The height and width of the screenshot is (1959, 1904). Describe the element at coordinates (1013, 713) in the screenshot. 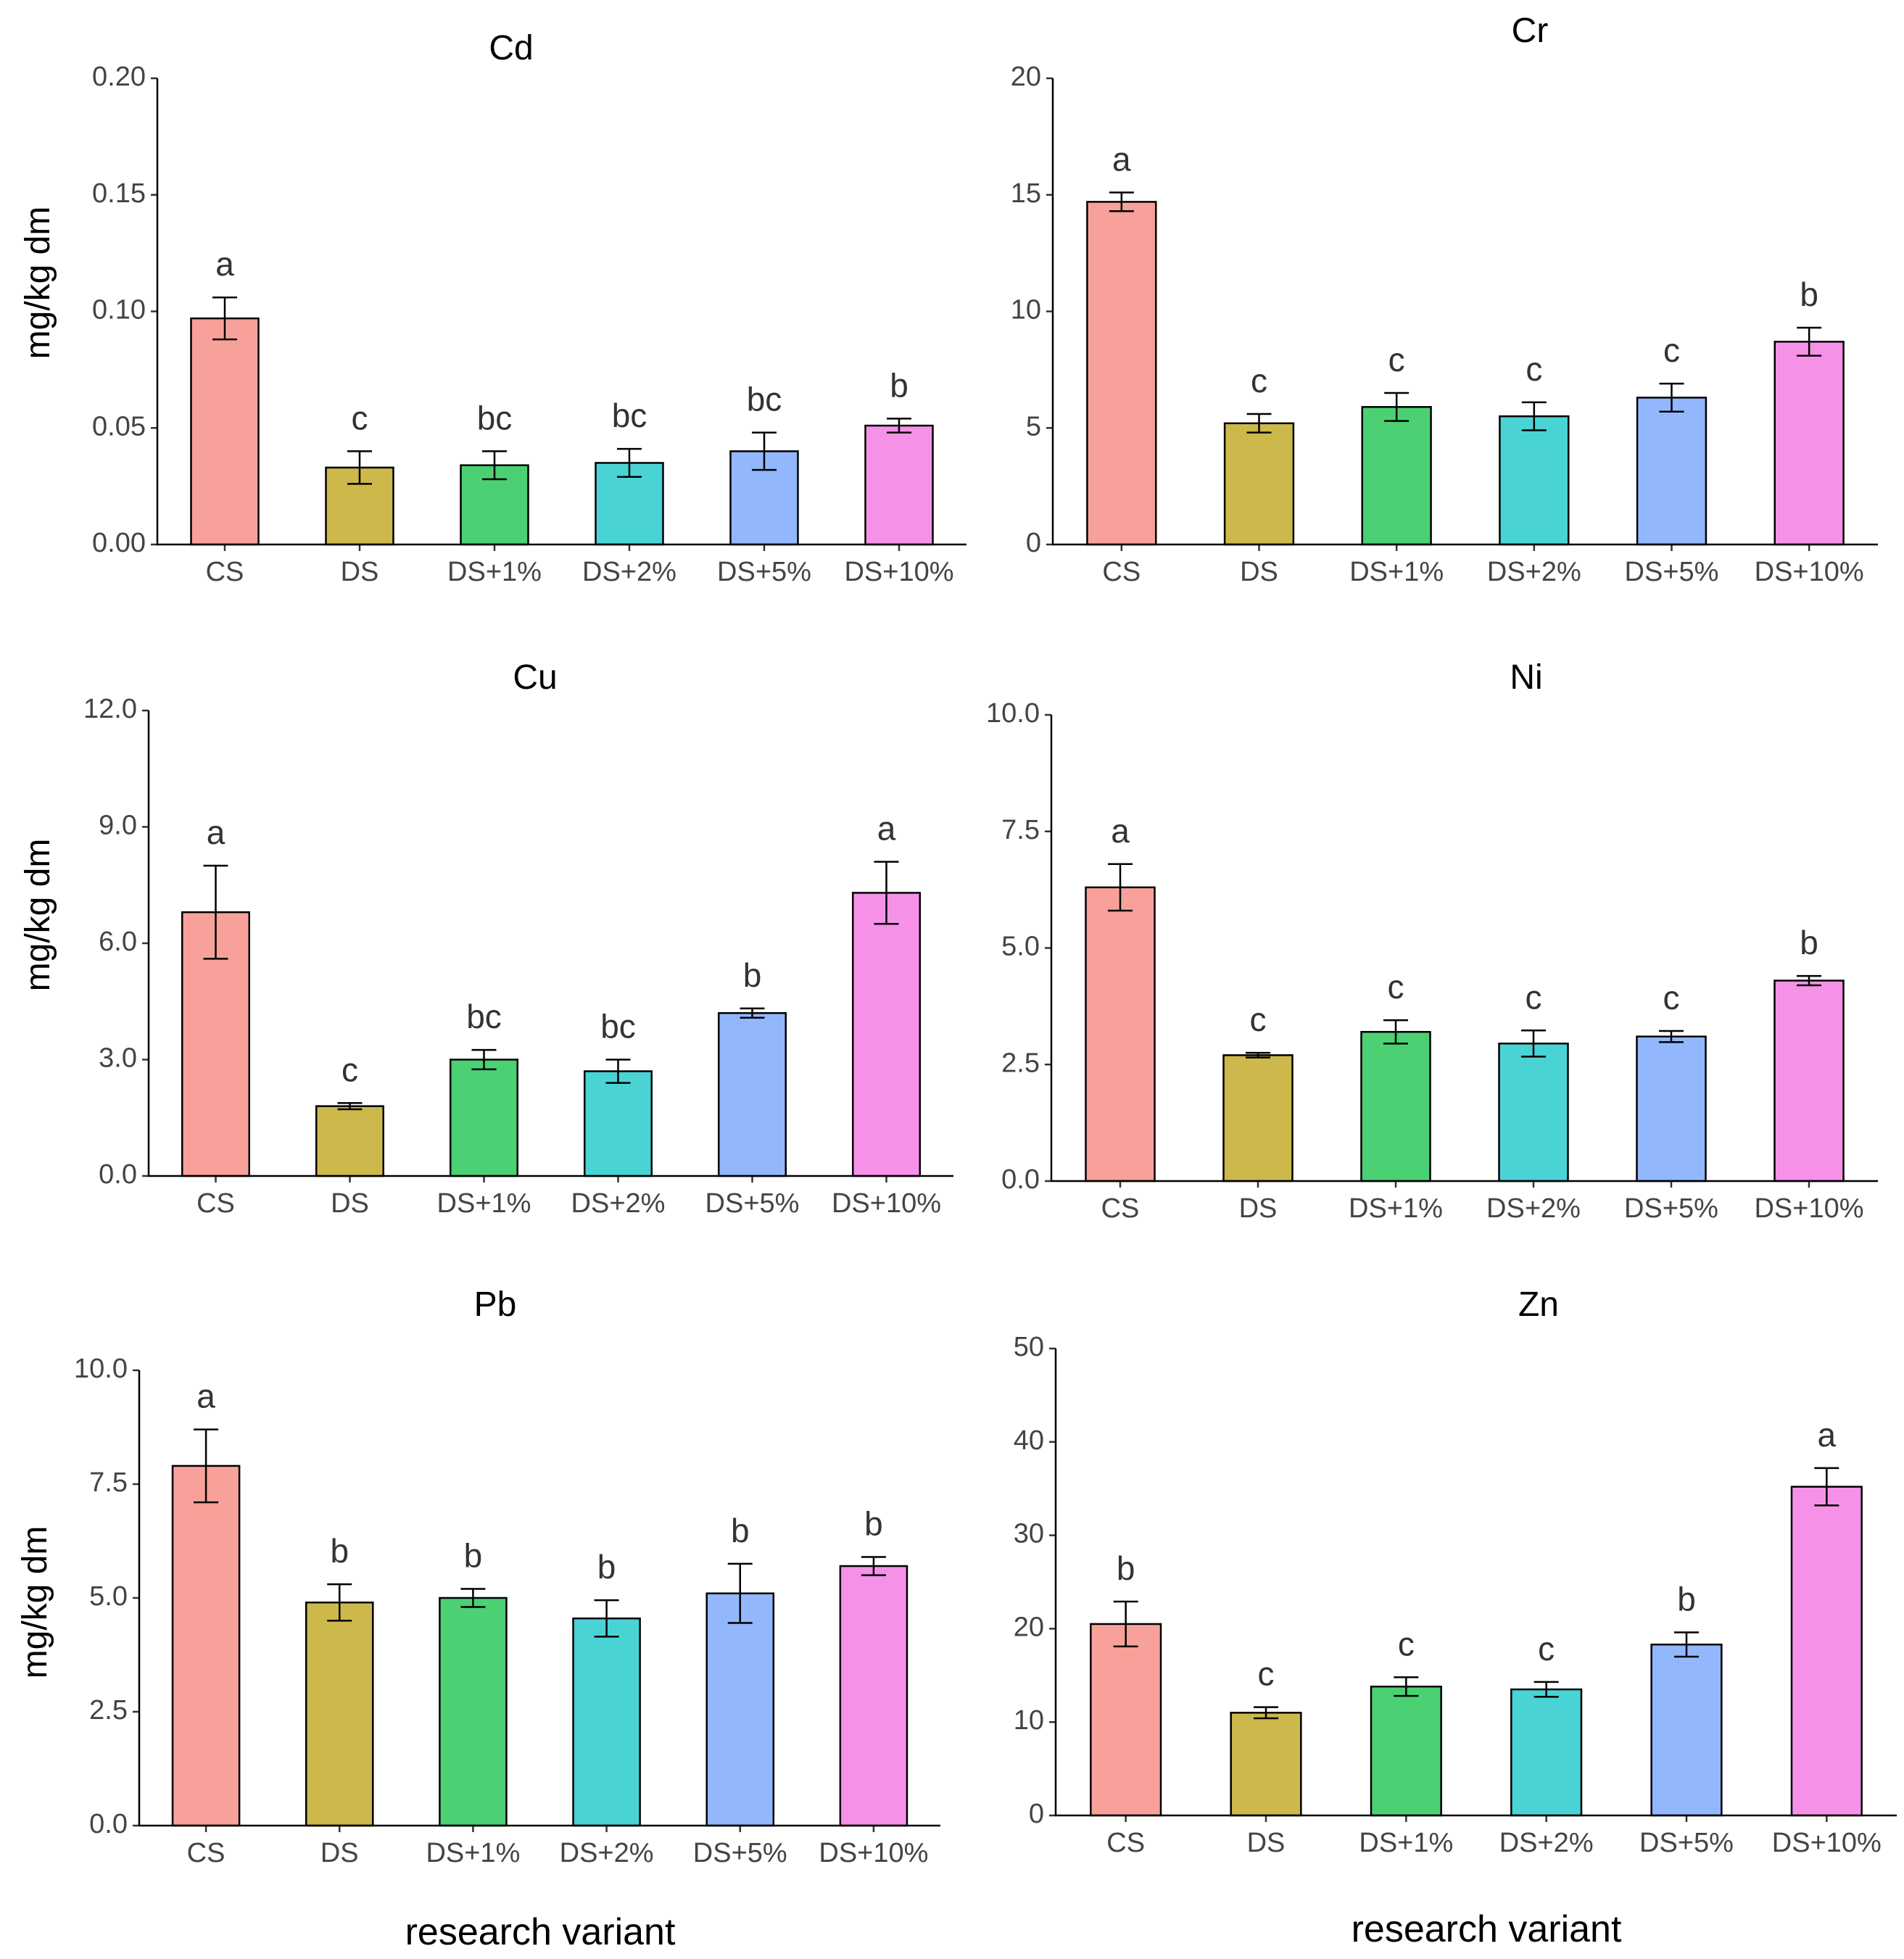

I see `y-tick-label: 10.0` at that location.